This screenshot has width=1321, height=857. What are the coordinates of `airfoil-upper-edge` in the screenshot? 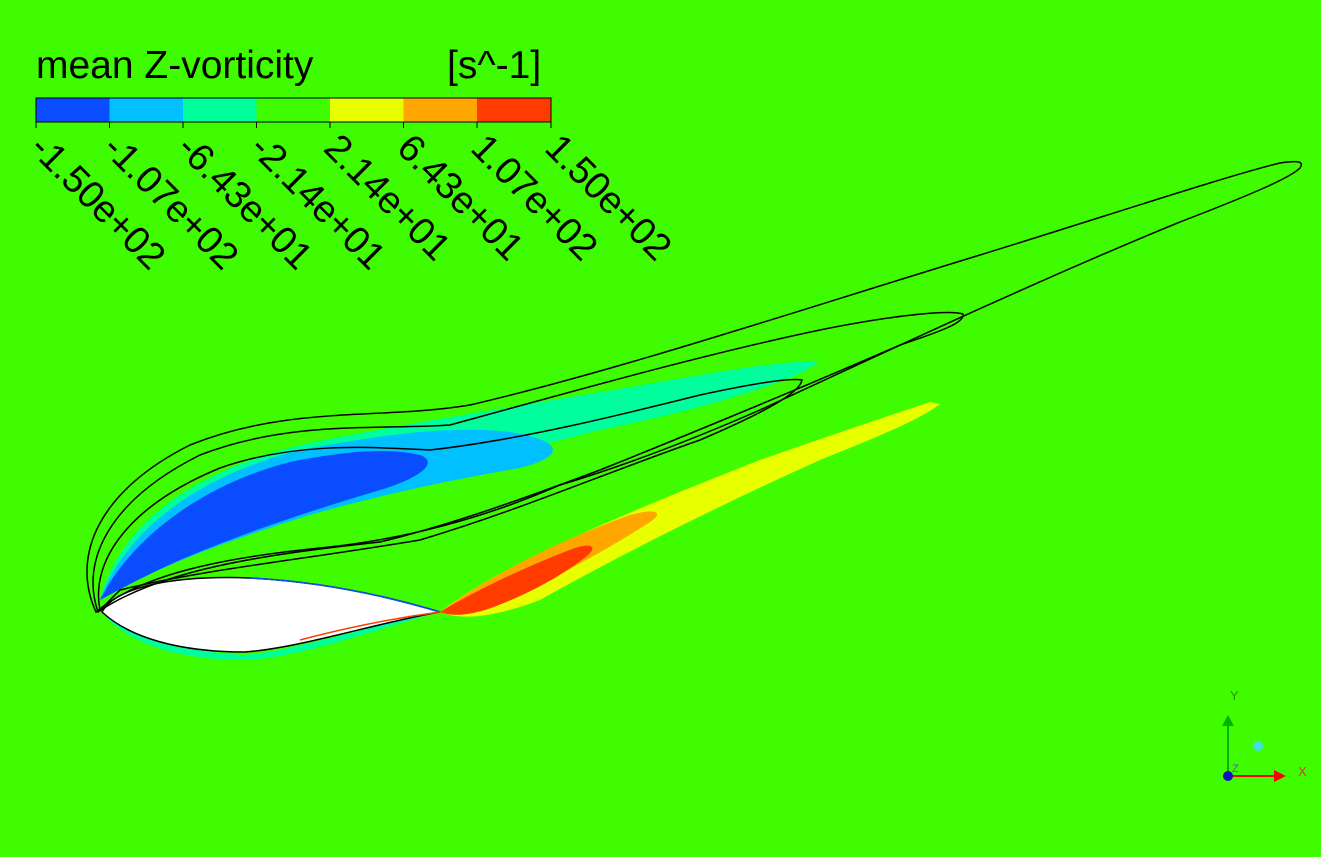 It's located at (345, 595).